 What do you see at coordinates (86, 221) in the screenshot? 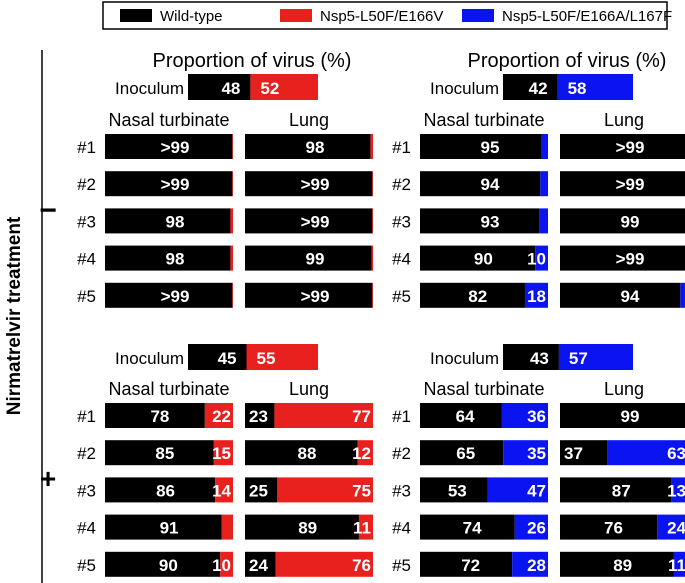
I see `row-id: #3` at bounding box center [86, 221].